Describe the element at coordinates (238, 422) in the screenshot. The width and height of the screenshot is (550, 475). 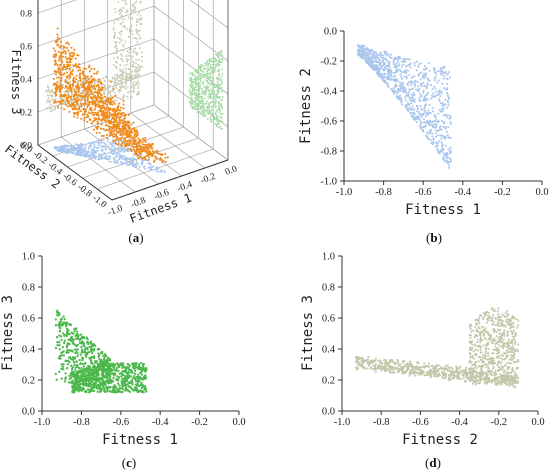
I see `x-tick-label: 0.0` at that location.